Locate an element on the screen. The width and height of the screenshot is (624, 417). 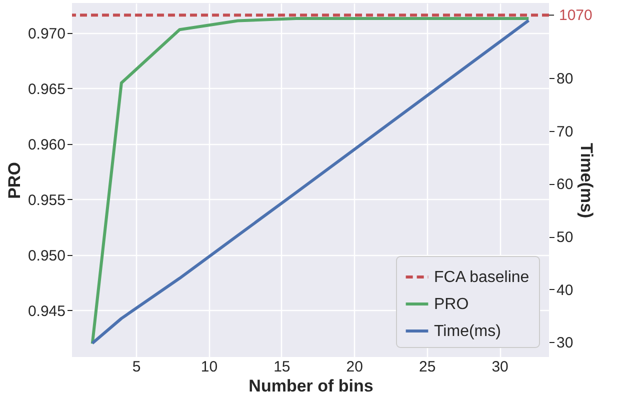
y2-tick-label: 30 is located at coordinates (565, 343).